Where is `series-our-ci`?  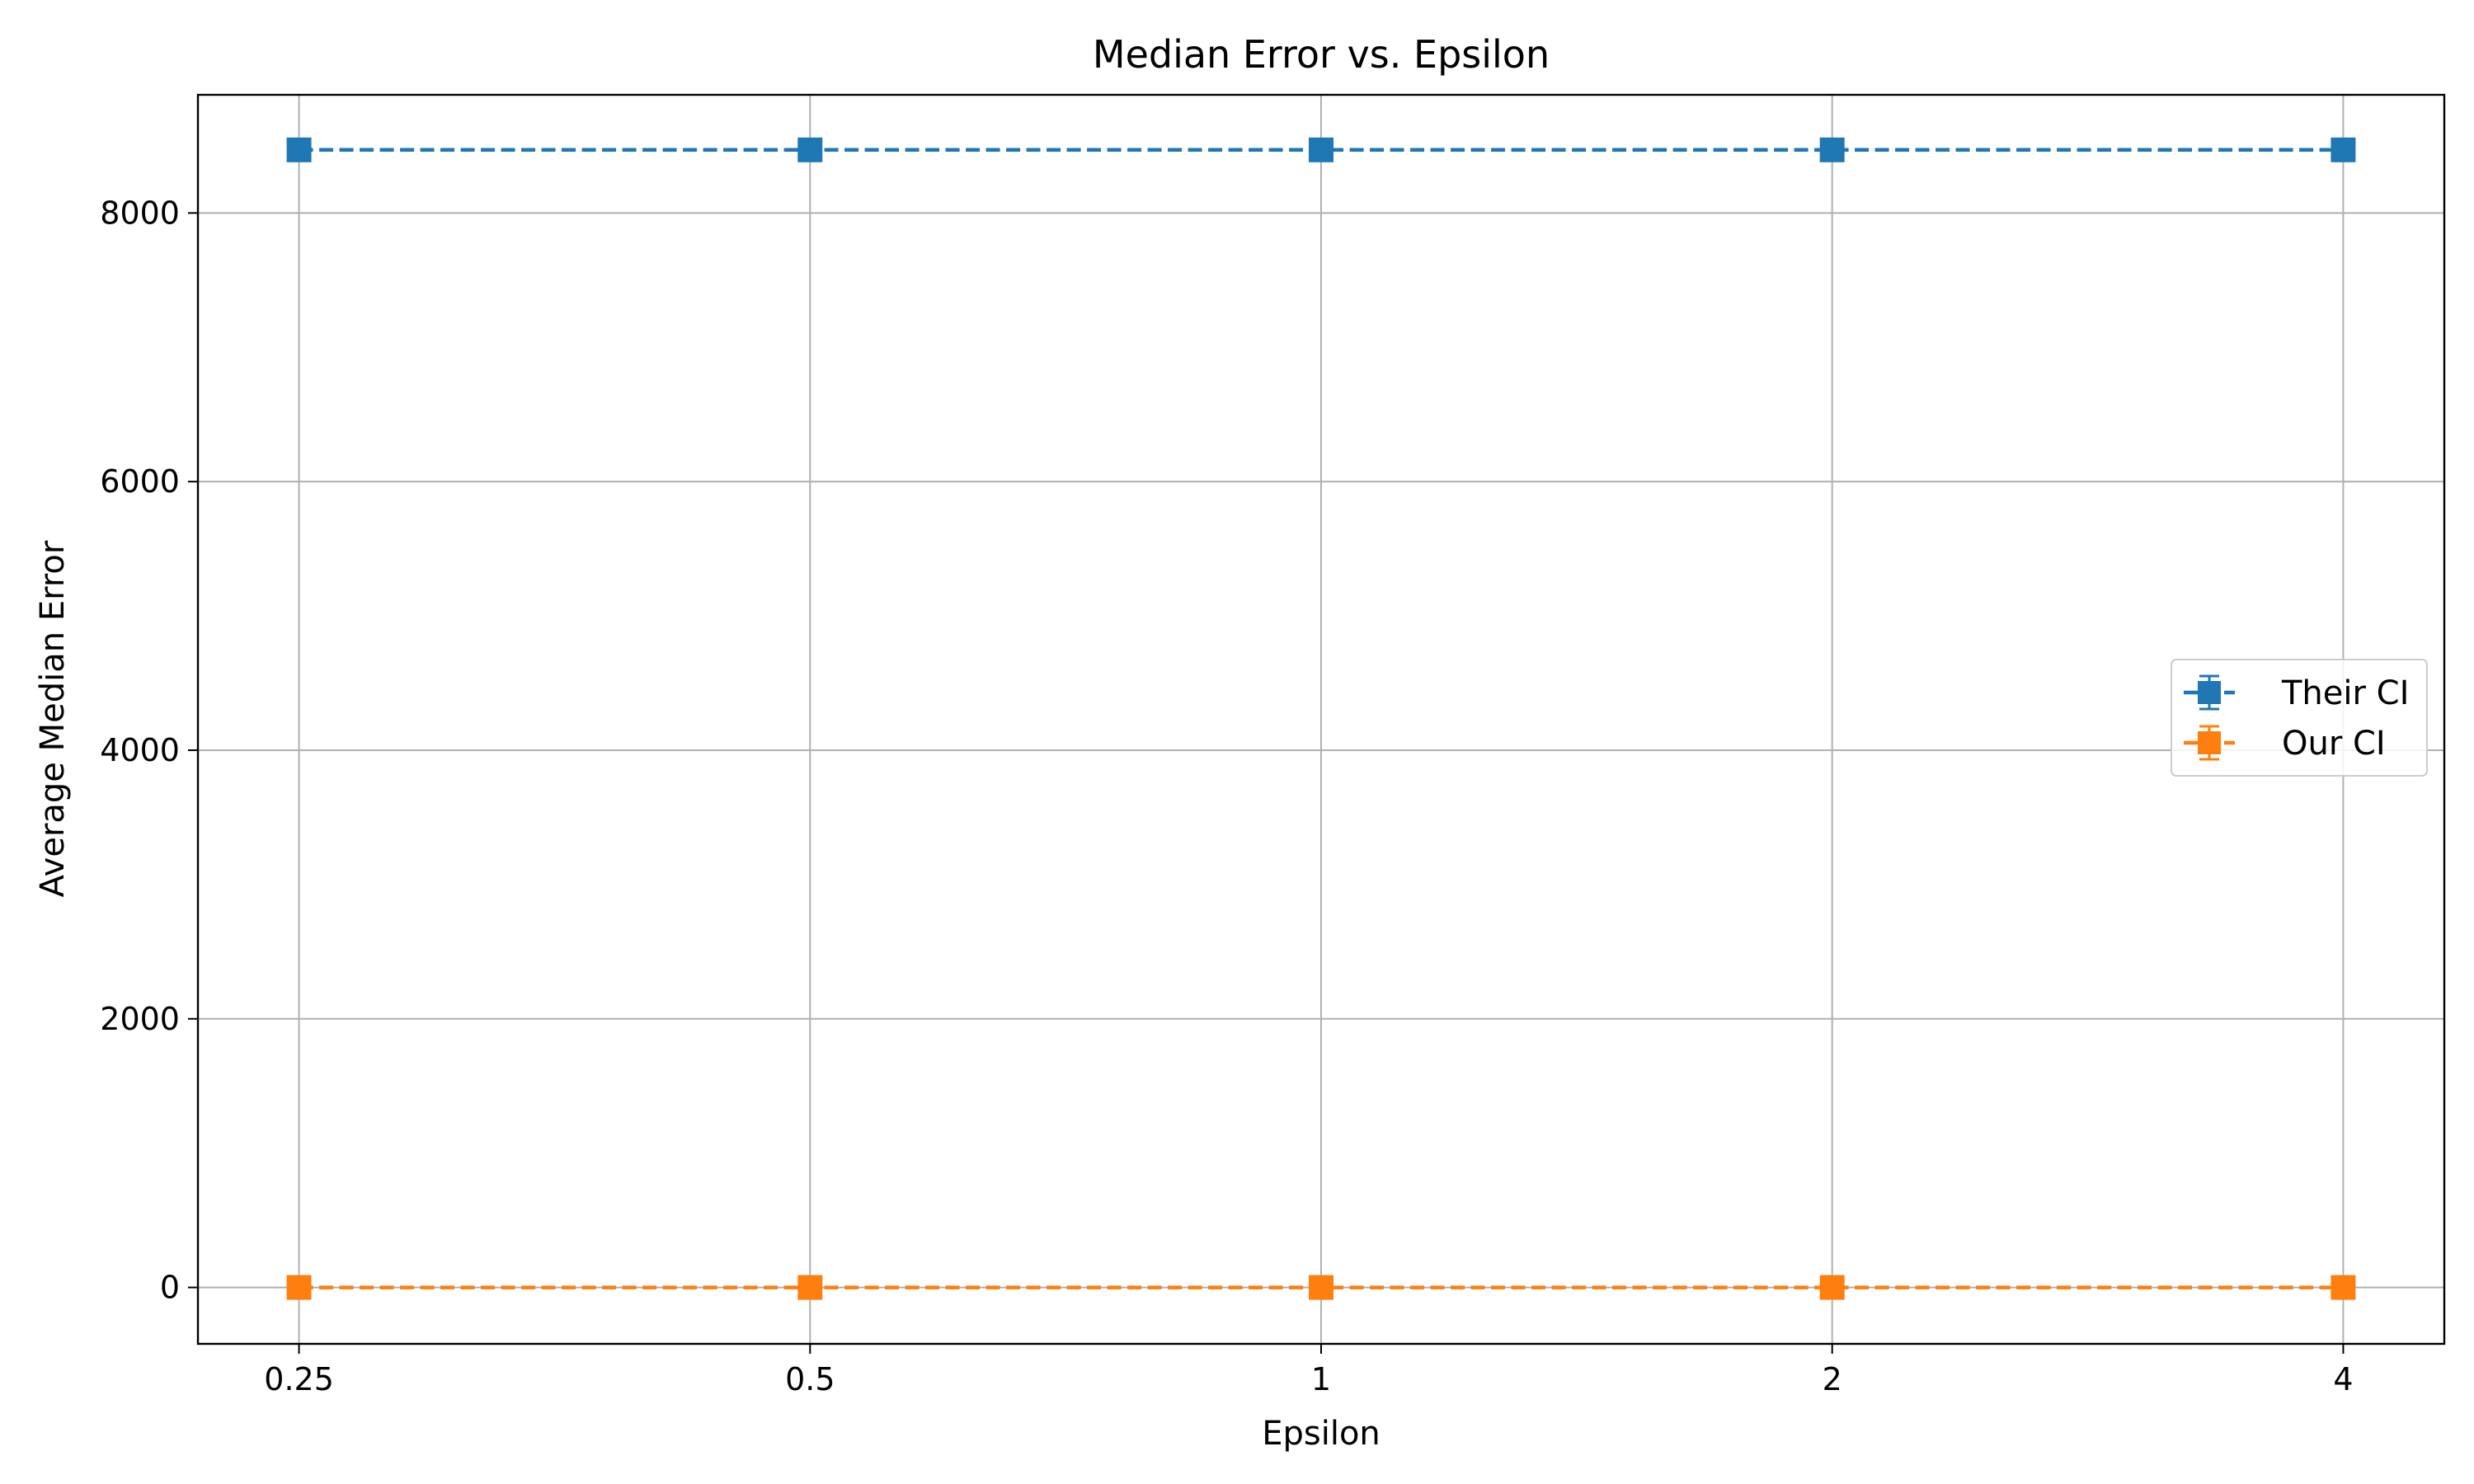
series-our-ci is located at coordinates (1321, 1287).